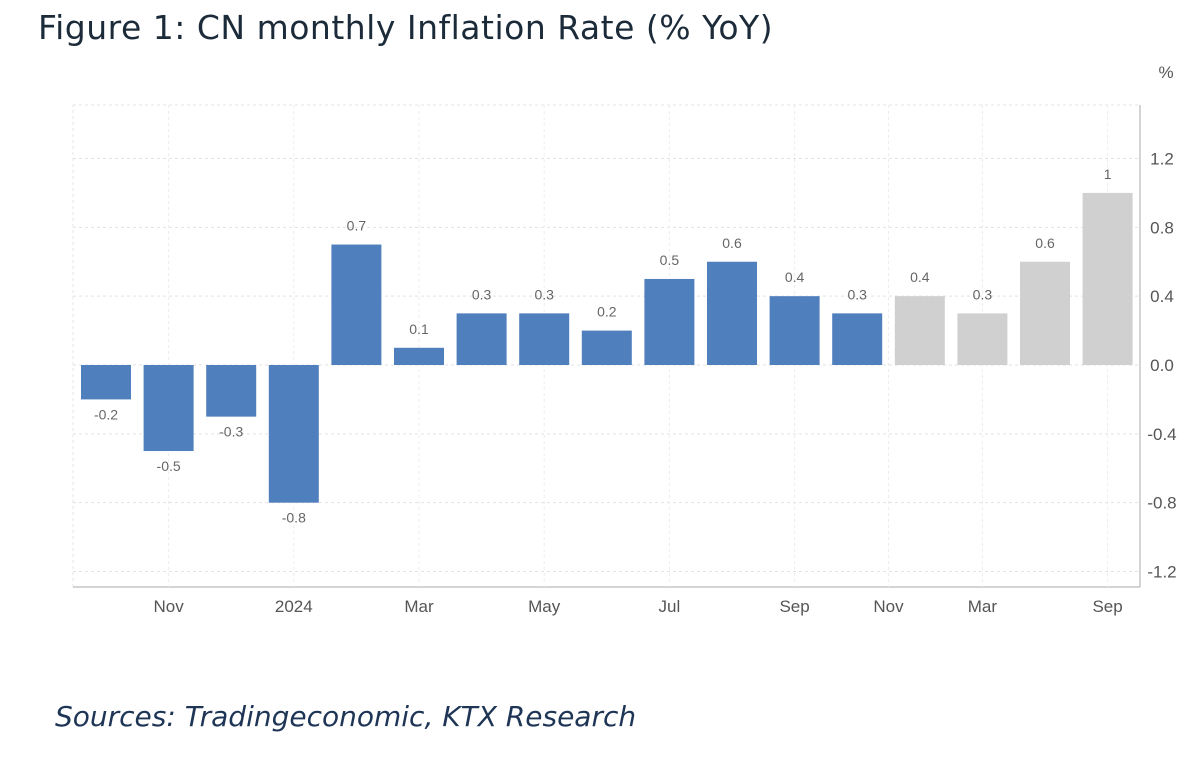  What do you see at coordinates (294, 518) in the screenshot?
I see `data-label: -0.8` at bounding box center [294, 518].